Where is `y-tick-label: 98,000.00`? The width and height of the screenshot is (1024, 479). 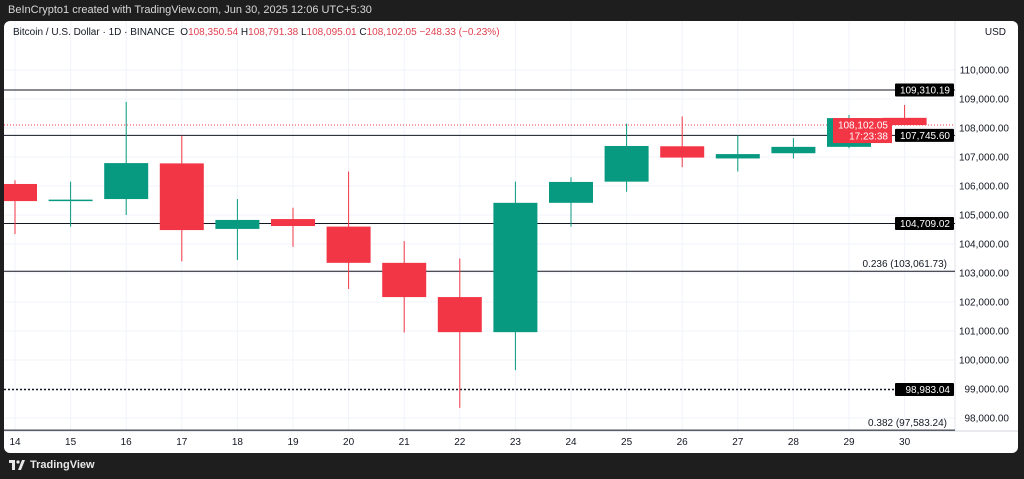
y-tick-label: 98,000.00 is located at coordinates (987, 419).